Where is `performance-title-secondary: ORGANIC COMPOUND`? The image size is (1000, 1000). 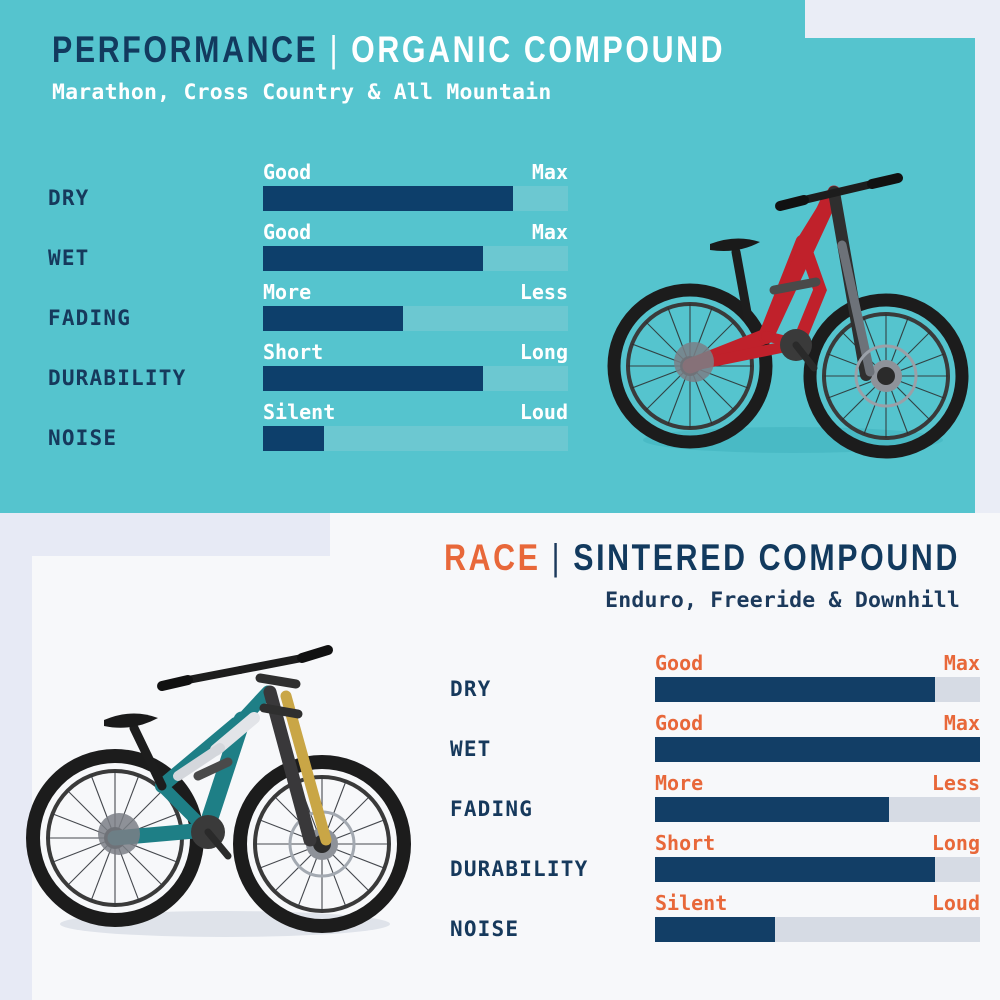
performance-title-secondary: ORGANIC COMPOUND is located at coordinates (538, 49).